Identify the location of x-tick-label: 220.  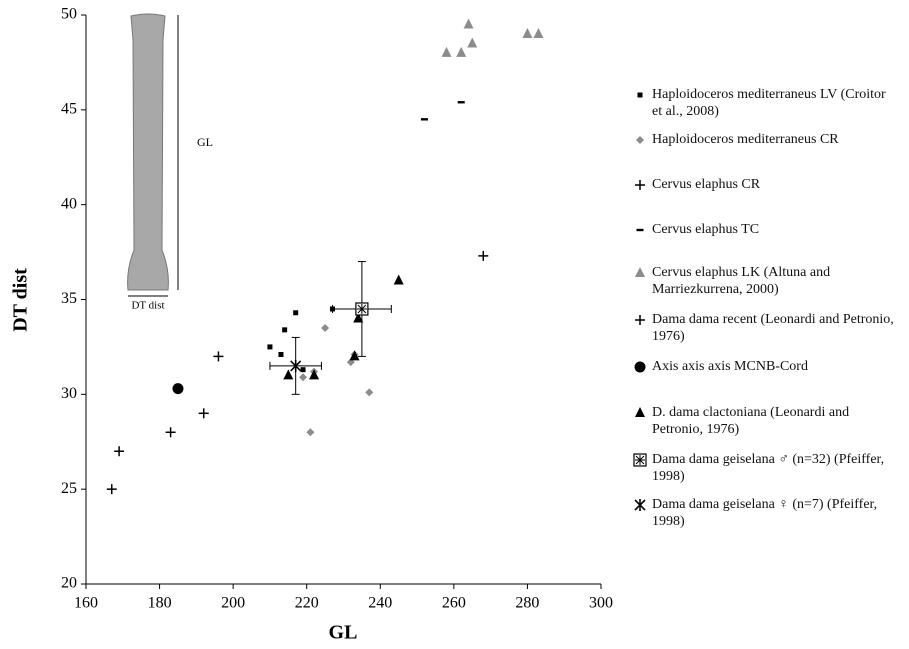
(307, 603).